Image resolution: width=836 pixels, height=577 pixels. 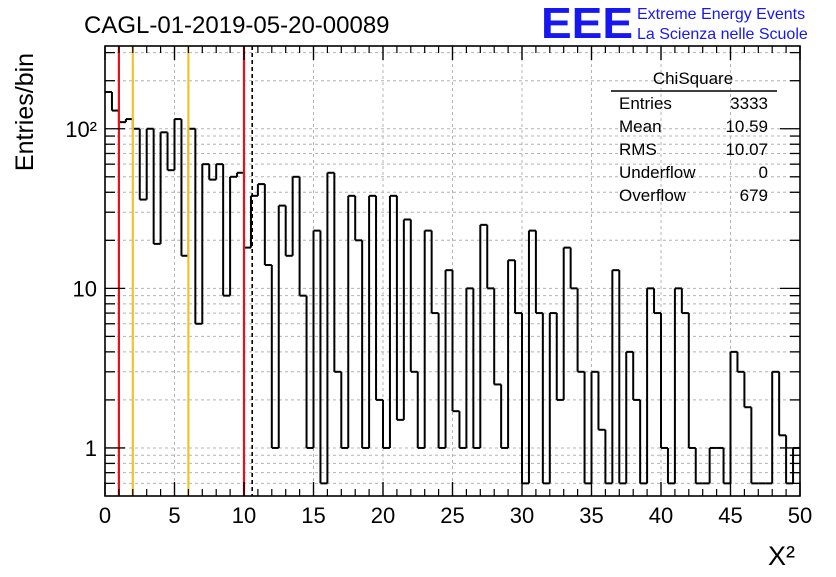 What do you see at coordinates (81, 129) in the screenshot?
I see `y-tick-label: 10²` at bounding box center [81, 129].